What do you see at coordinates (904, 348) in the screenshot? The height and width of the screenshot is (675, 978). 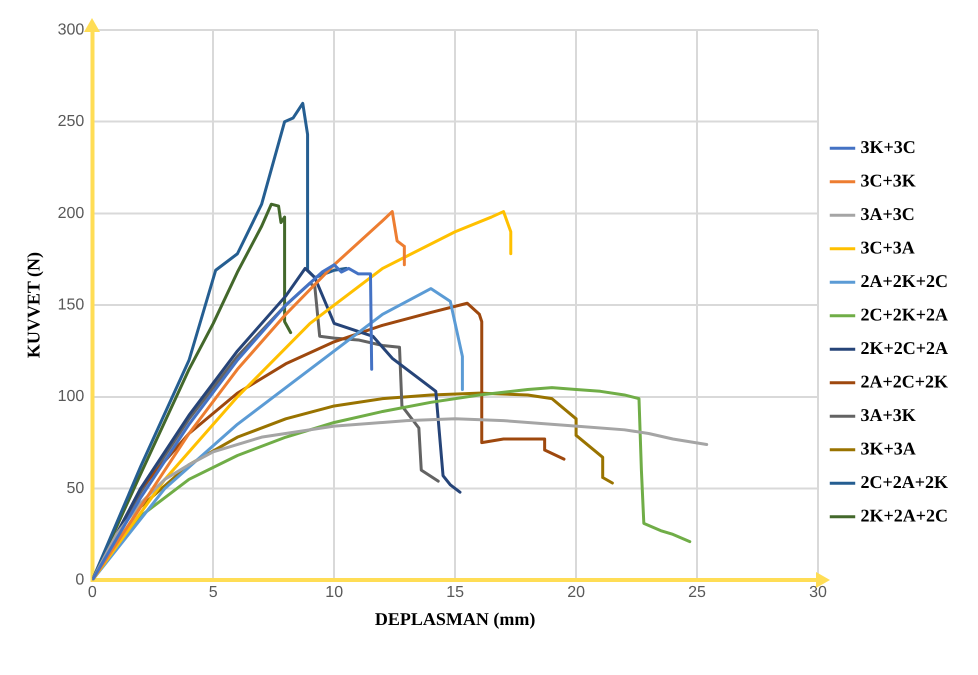 I see `legend-label: 2K+2C+2A` at bounding box center [904, 348].